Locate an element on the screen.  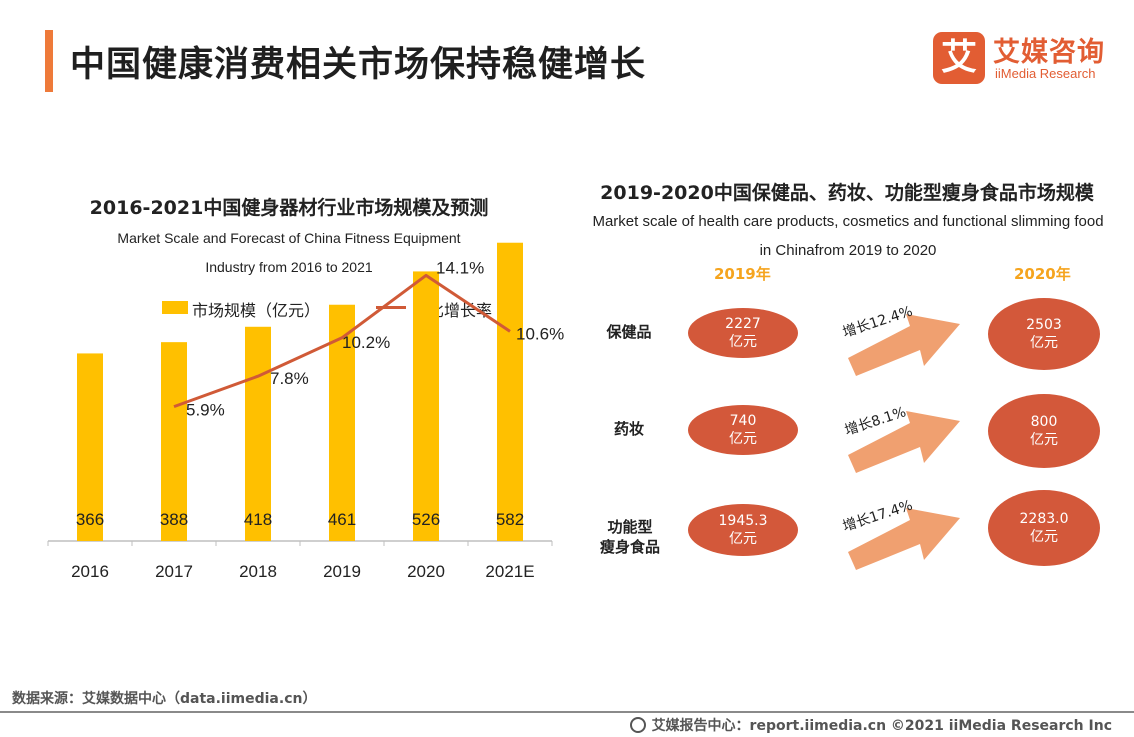
growth-arrow-health-products is located at coordinates (904, 333).